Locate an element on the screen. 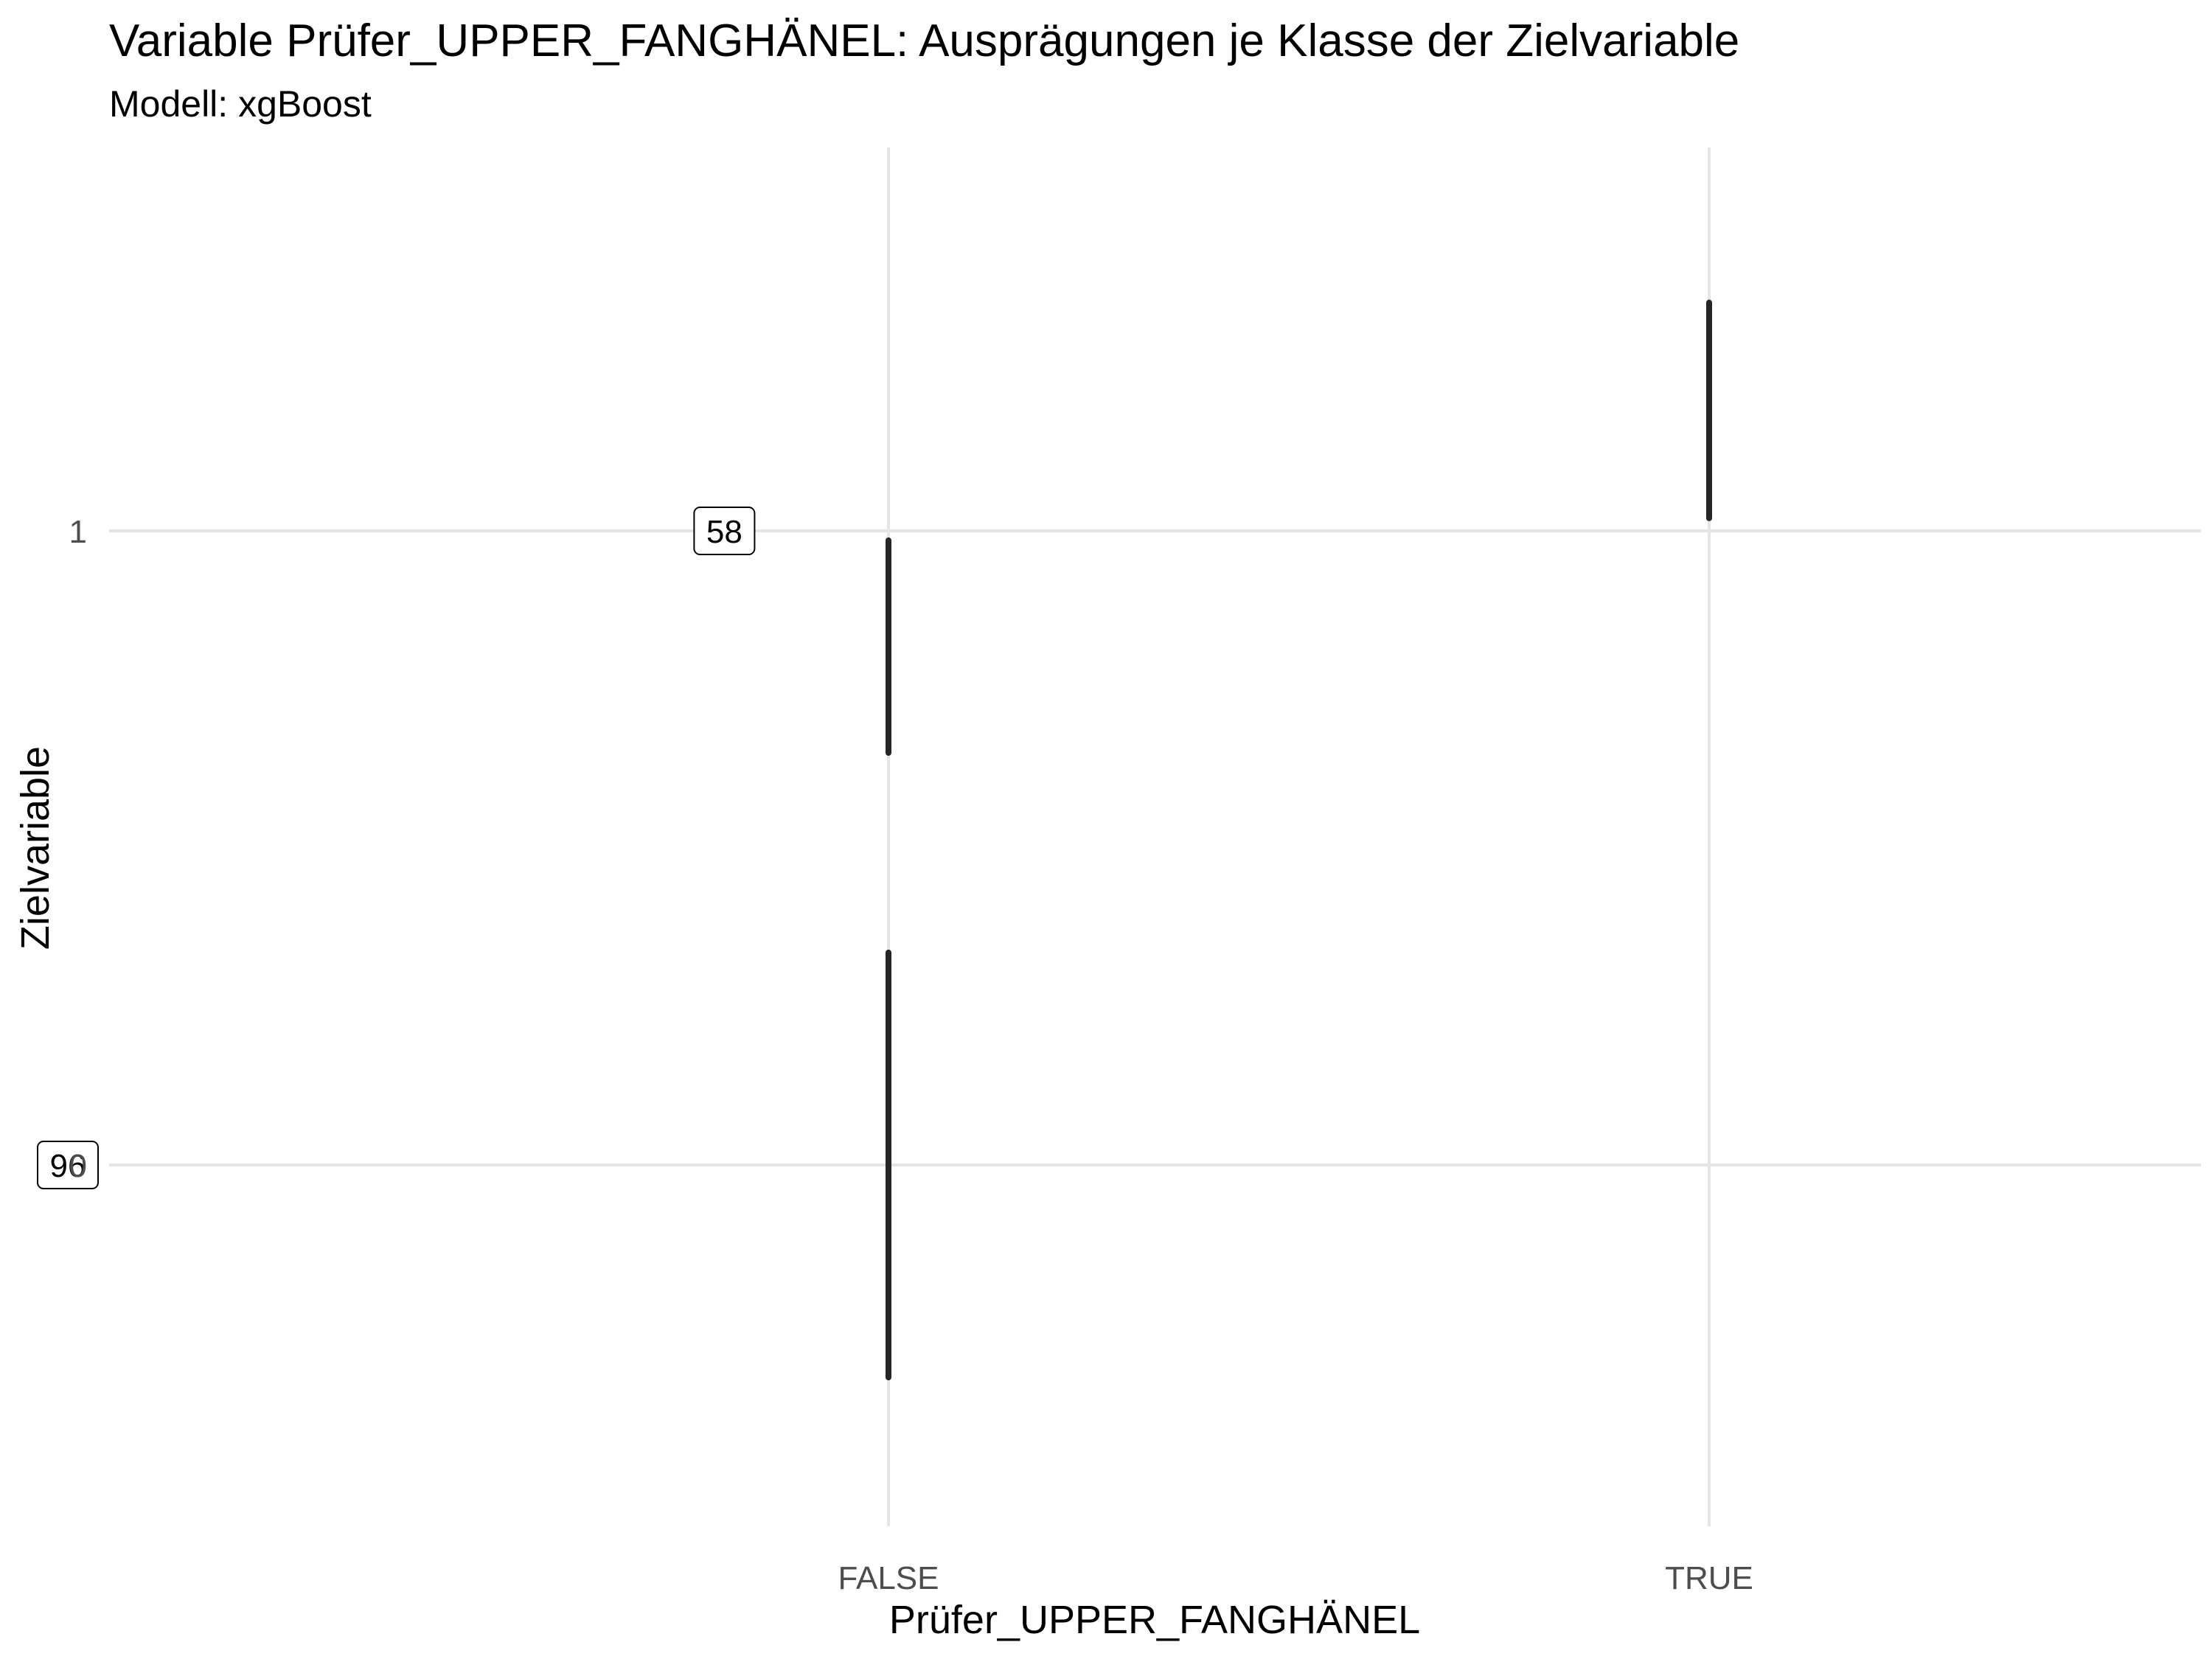  chart-subtitle: Modell: xgBoost is located at coordinates (240, 104).